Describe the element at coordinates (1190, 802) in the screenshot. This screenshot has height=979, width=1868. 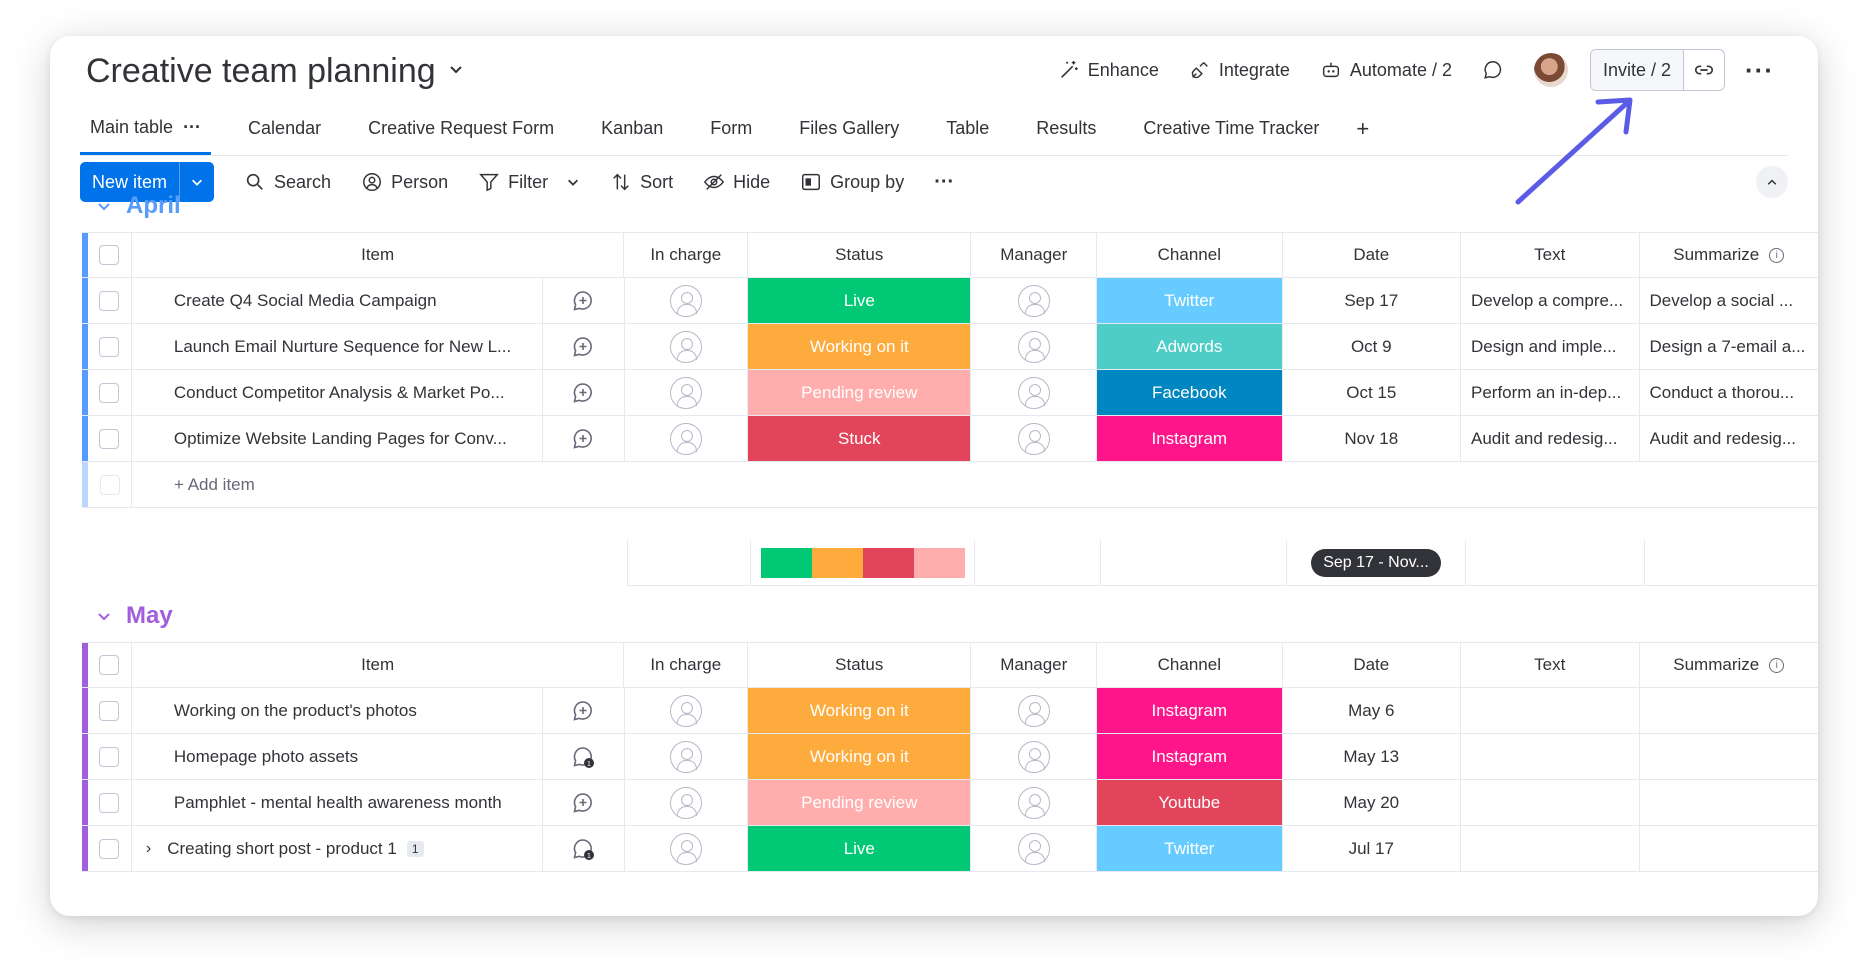
I see `channel-cell: Youtube` at that location.